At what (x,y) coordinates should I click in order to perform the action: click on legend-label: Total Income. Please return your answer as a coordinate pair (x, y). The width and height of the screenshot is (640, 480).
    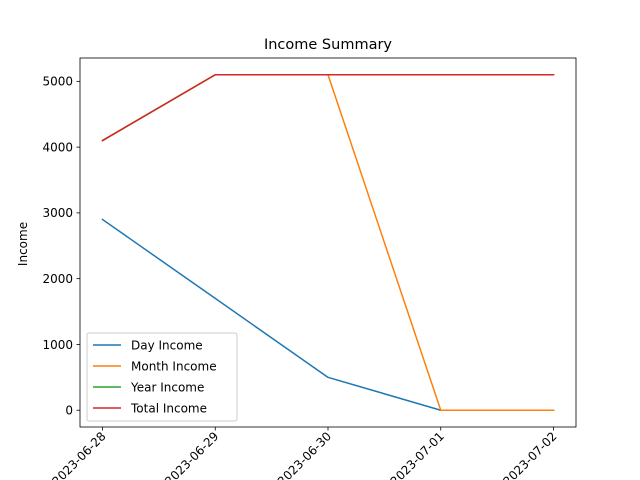
    Looking at the image, I should click on (168, 408).